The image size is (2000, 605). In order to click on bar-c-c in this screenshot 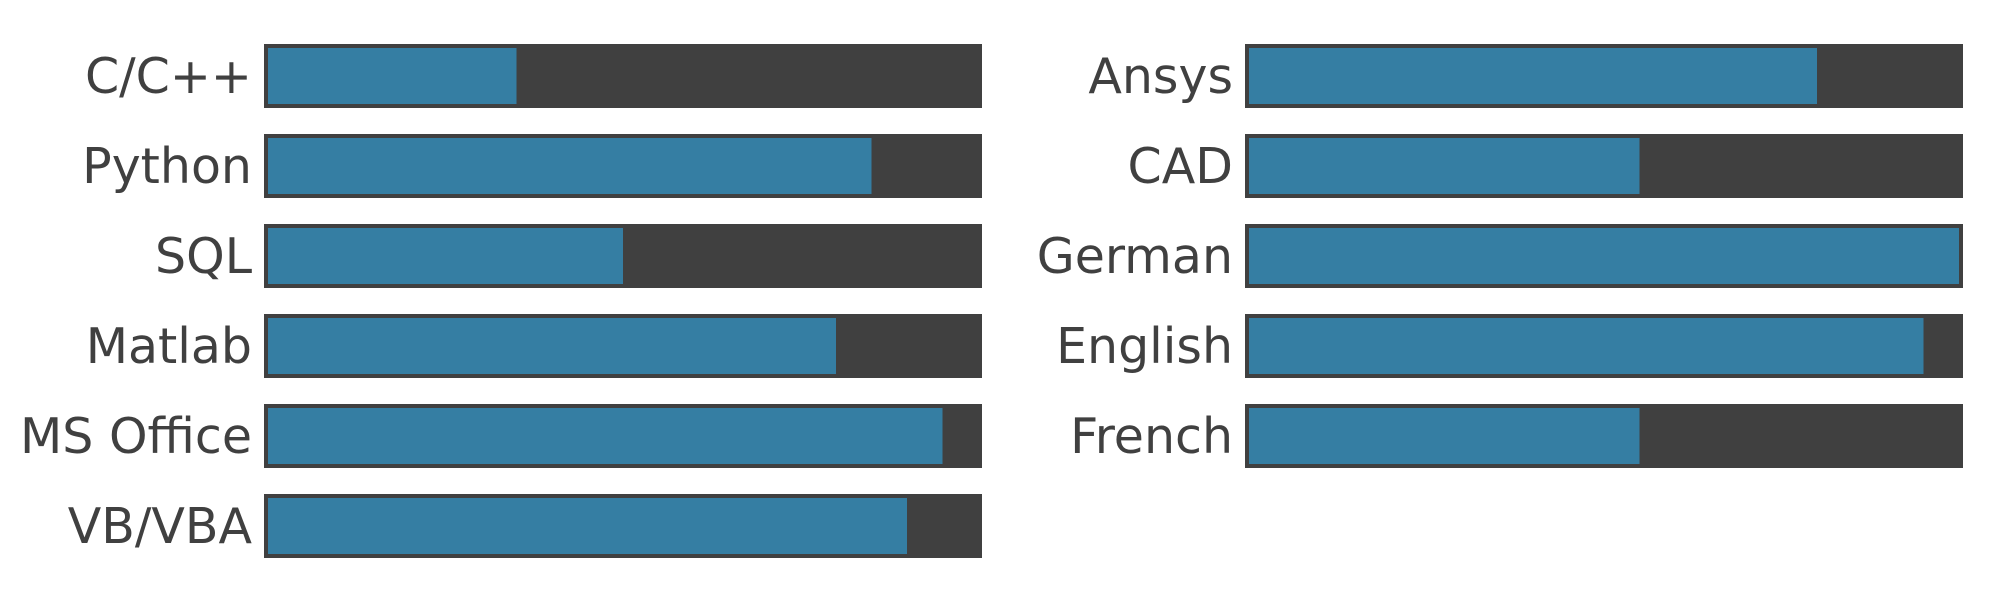, I will do `click(392, 76)`.